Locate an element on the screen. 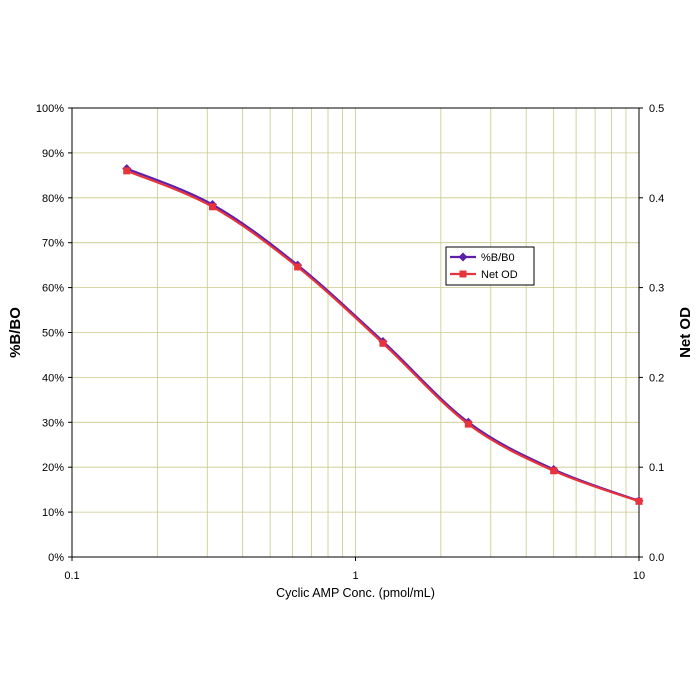 The image size is (700, 700). y2-tick-label: 0.4 is located at coordinates (656, 199).